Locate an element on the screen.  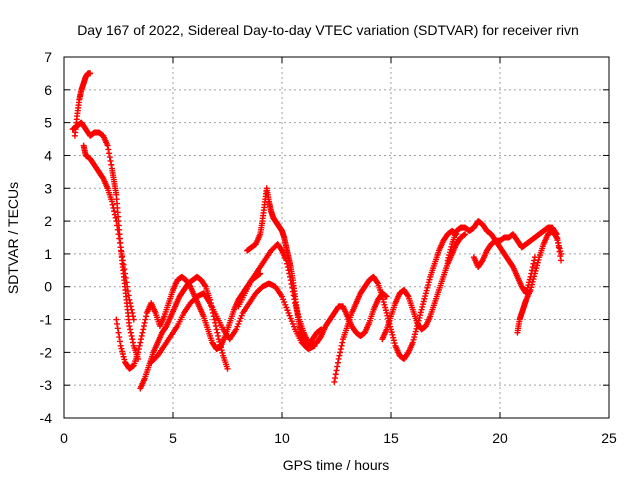
x-tick-label: 10 is located at coordinates (282, 438).